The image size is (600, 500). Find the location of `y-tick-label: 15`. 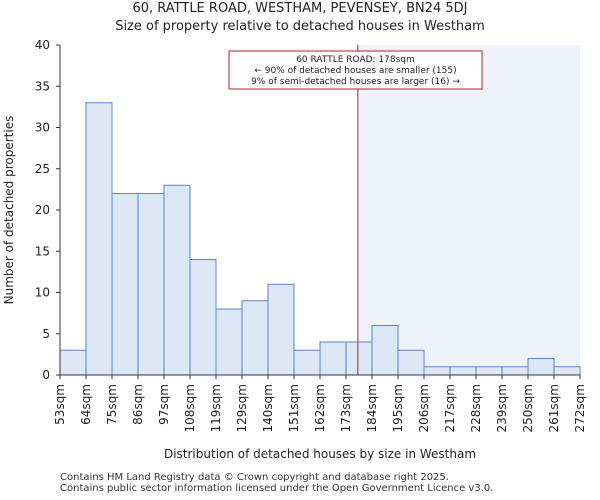

y-tick-label: 15 is located at coordinates (42, 251).